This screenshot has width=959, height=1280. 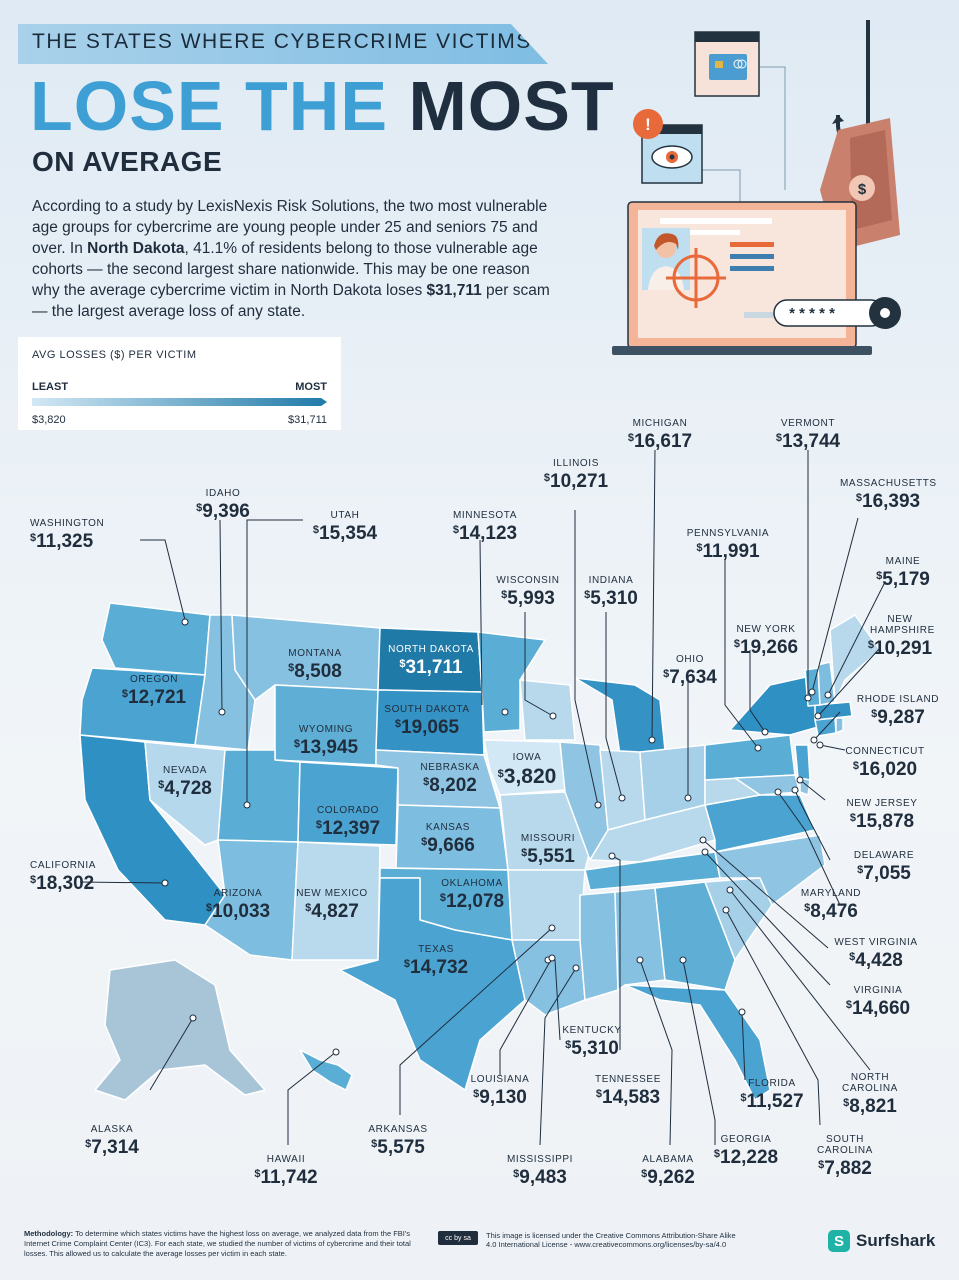 I want to click on intro-state: North Dakota, so click(x=136, y=248).